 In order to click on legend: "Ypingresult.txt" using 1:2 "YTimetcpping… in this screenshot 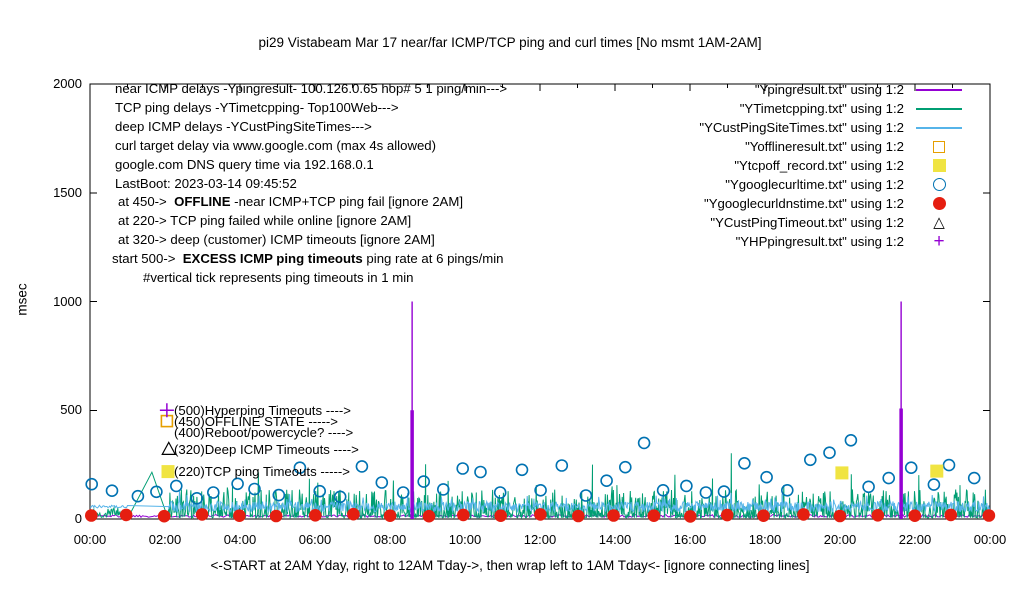, I will do `click(833, 165)`.